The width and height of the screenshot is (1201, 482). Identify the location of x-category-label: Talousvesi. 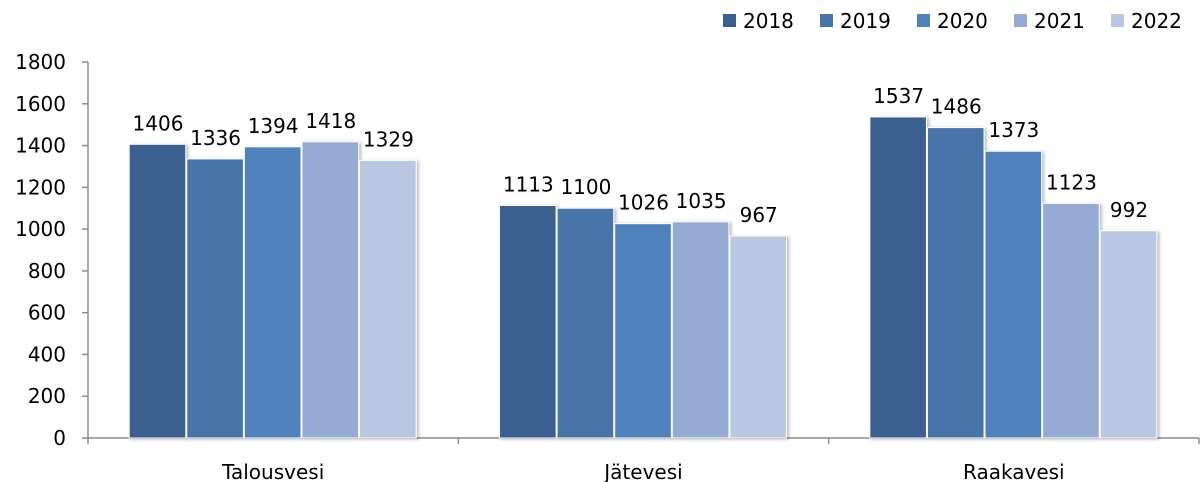
(272, 471).